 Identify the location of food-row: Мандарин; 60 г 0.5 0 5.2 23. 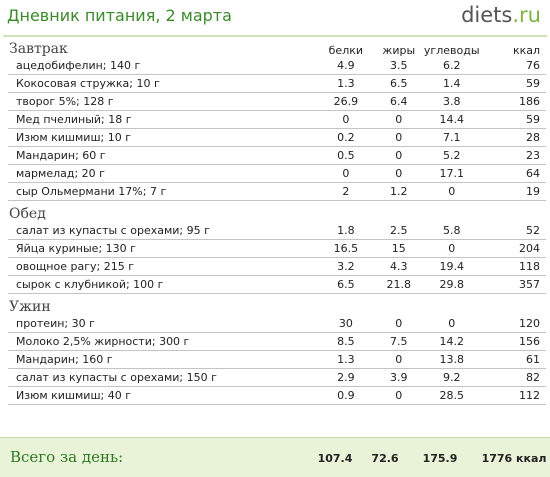
(277, 155).